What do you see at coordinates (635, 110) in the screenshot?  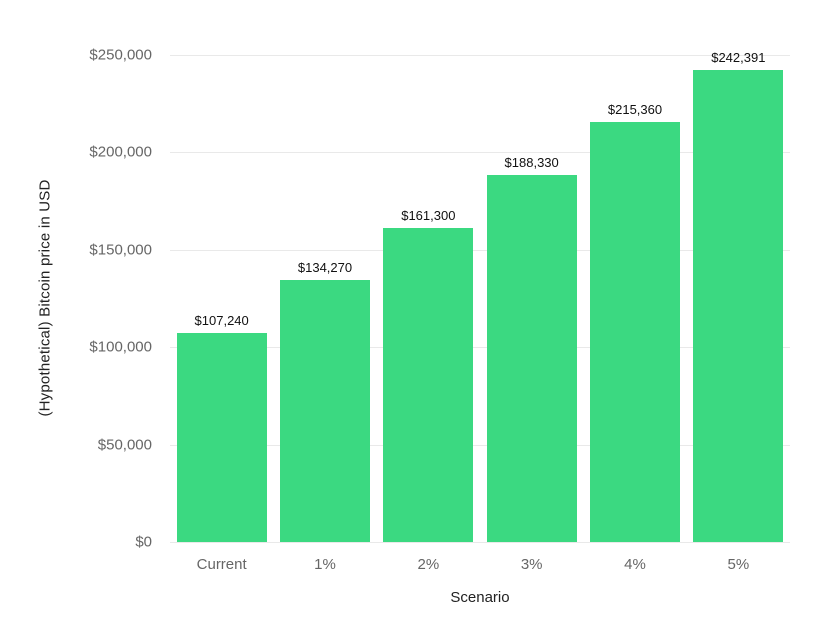 I see `bar-value-label: $215,360` at bounding box center [635, 110].